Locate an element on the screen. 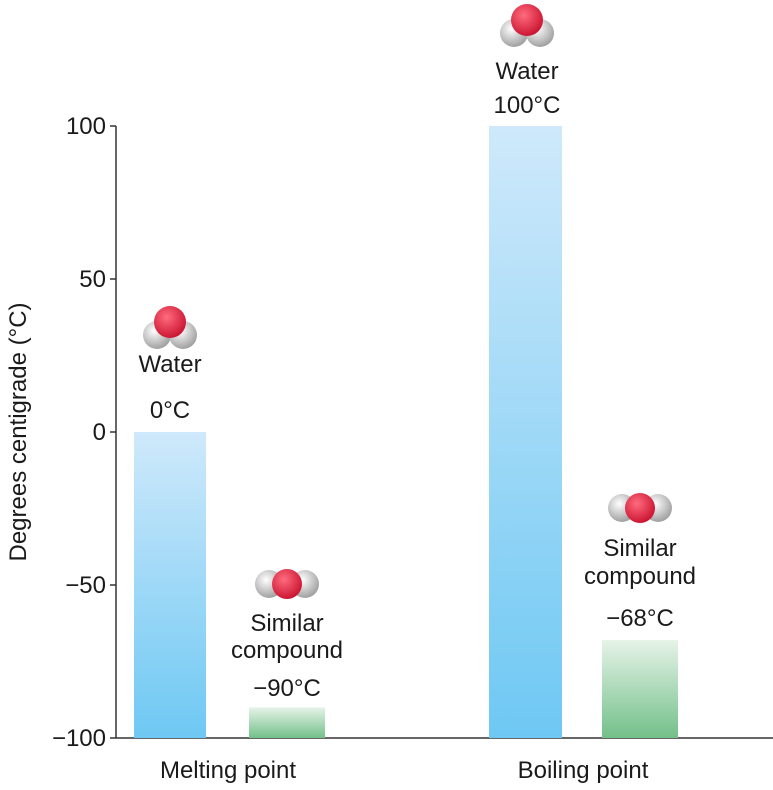 The width and height of the screenshot is (773, 790). data-value-label: −68°C is located at coordinates (640, 618).